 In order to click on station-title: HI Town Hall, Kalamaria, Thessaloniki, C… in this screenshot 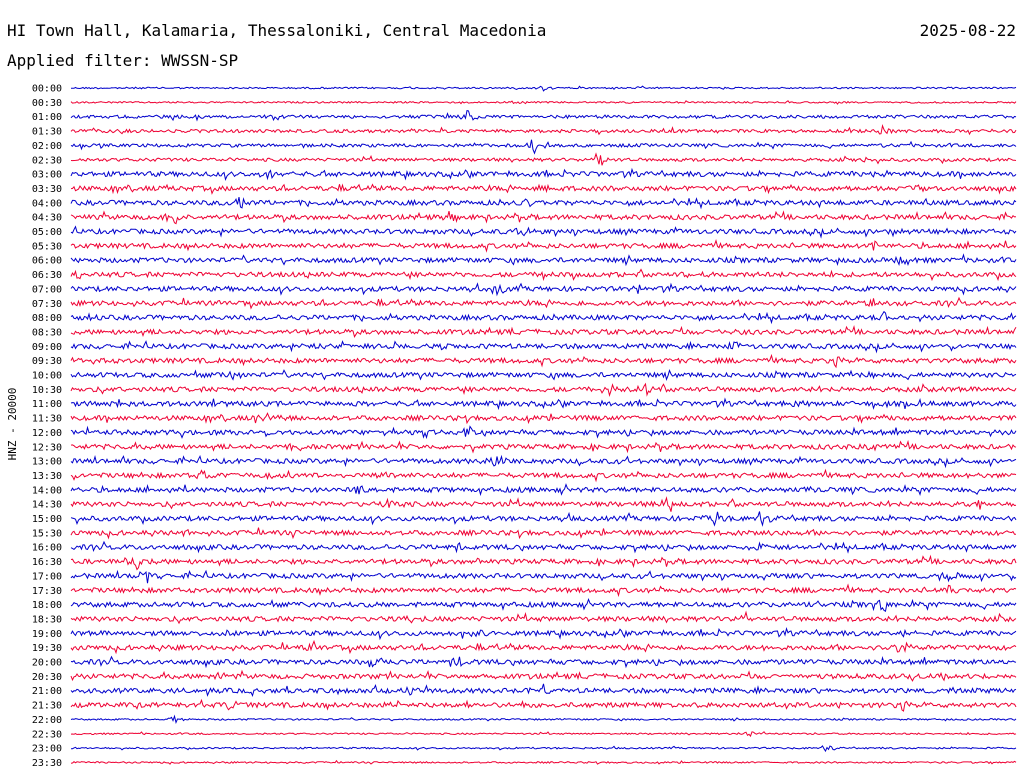, I will do `click(276, 30)`.